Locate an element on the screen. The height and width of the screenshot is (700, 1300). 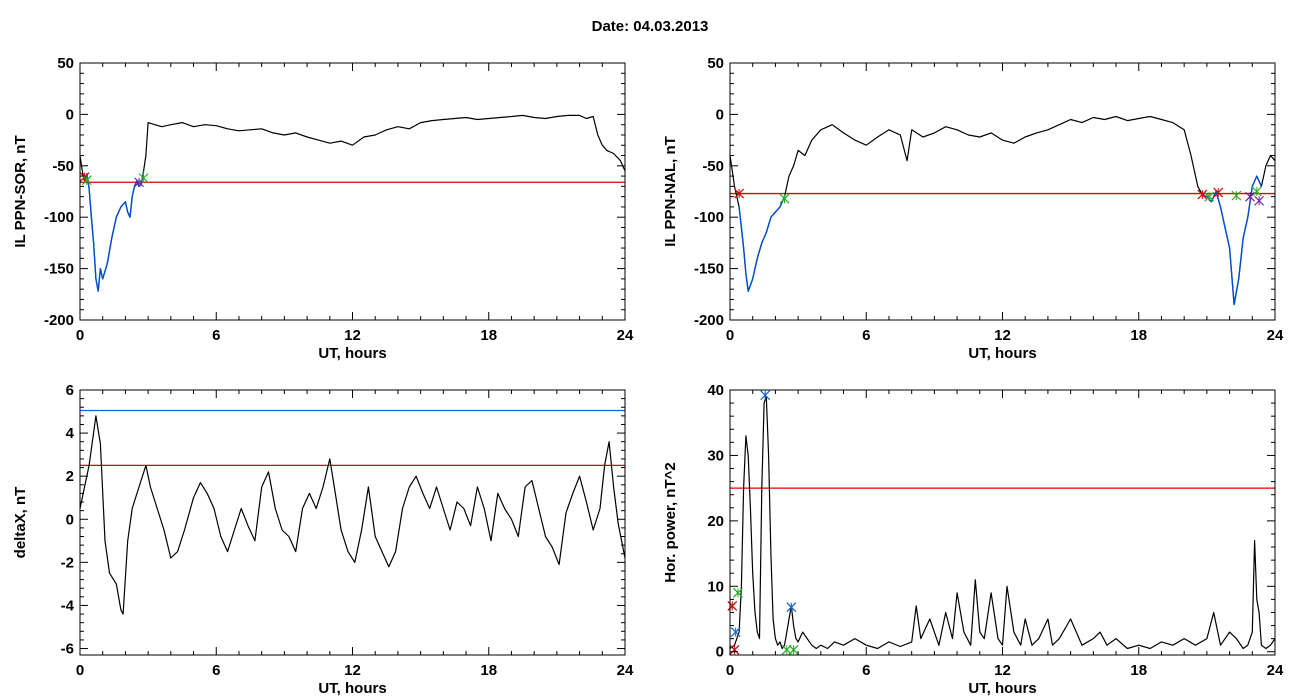
y-tick-label: 40 is located at coordinates (715, 390).